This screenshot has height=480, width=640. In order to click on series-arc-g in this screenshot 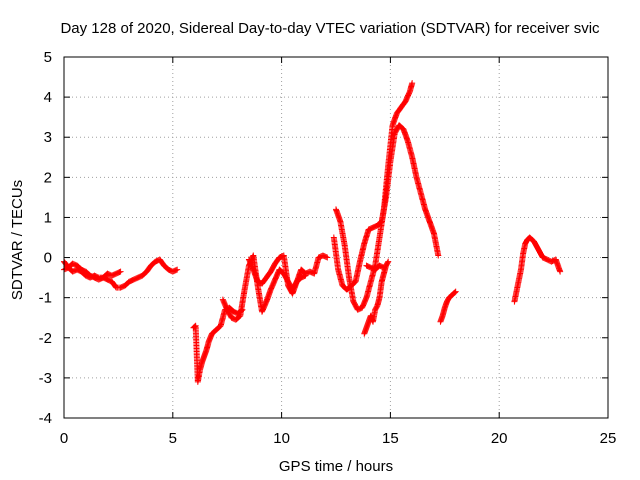, I will do `click(386, 207)`.